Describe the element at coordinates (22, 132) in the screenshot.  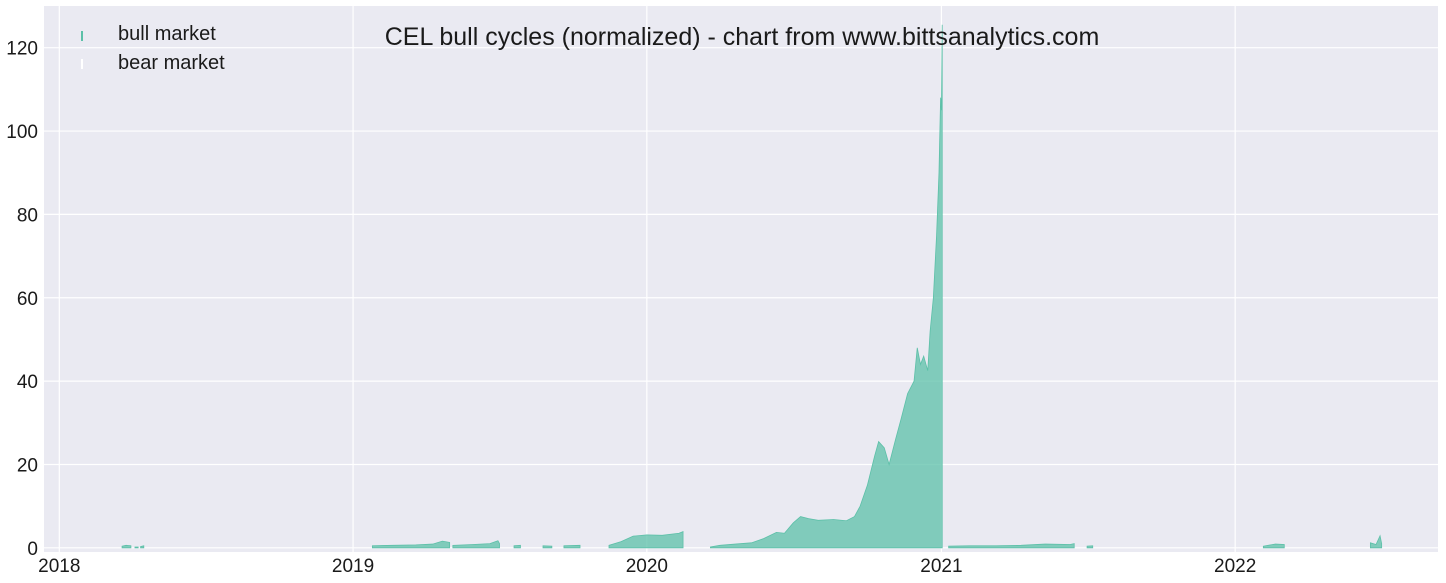
I see `y-tick-label: 100` at that location.